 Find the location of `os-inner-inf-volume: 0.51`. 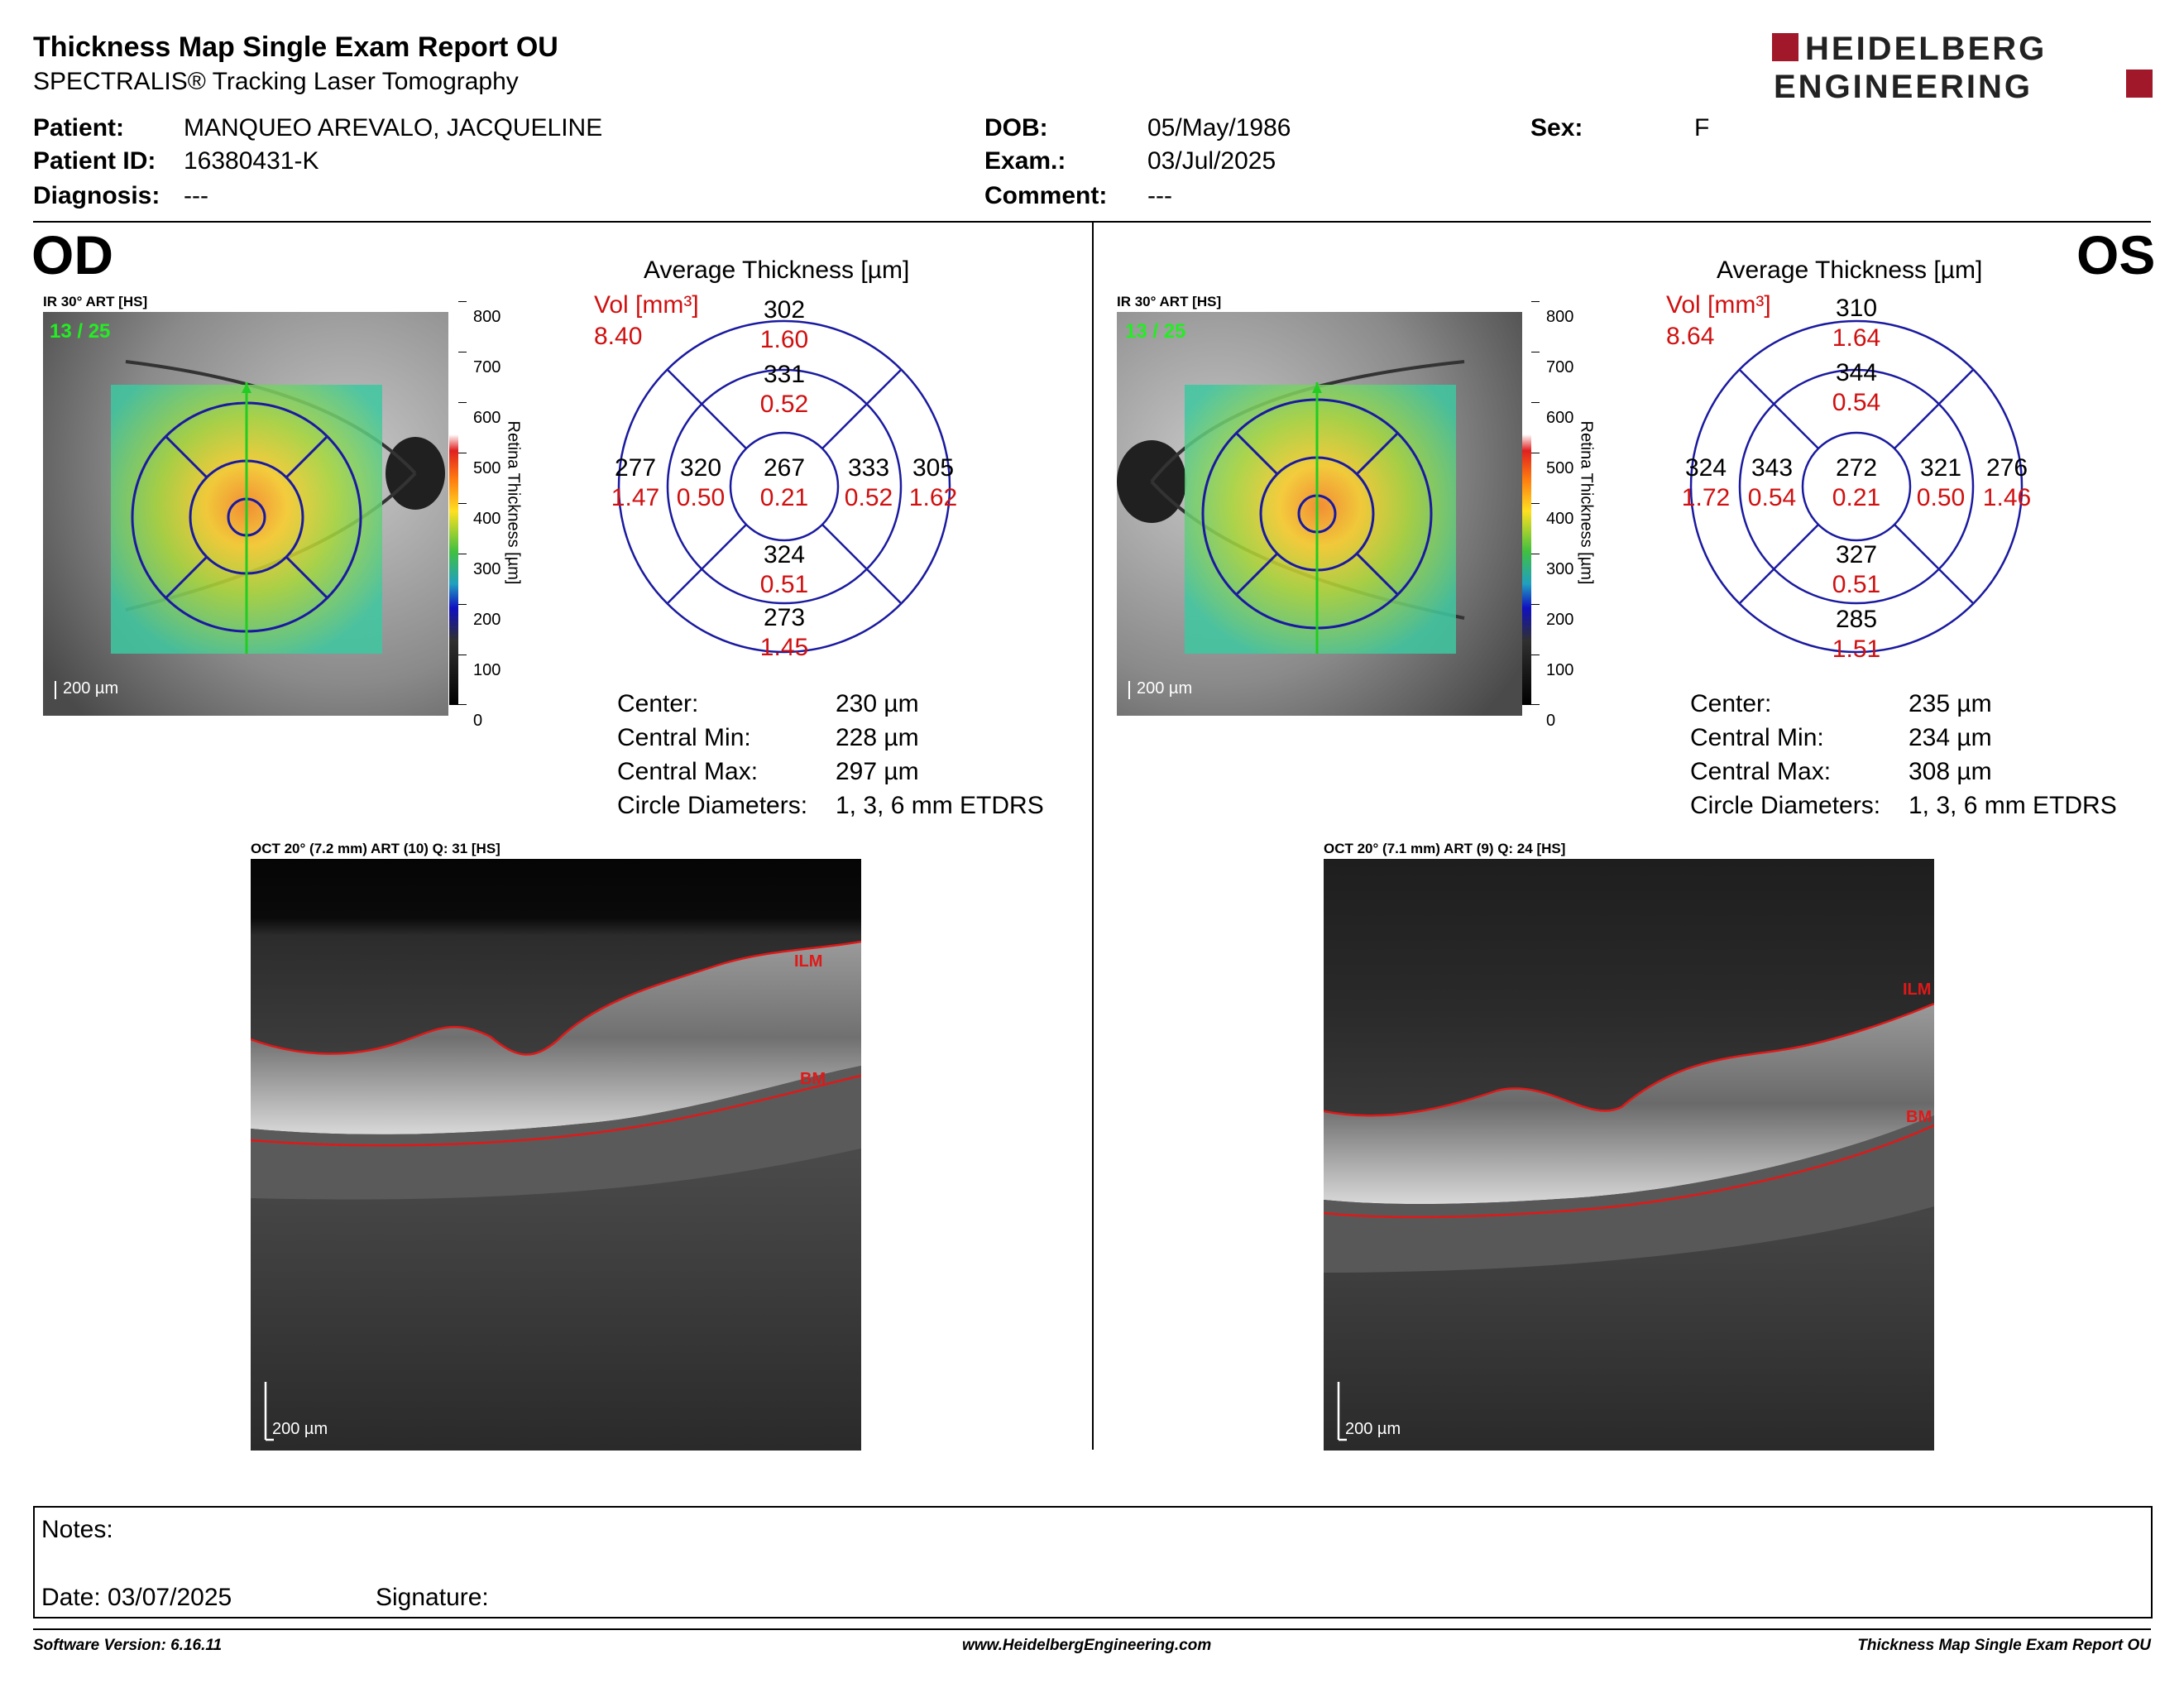

os-inner-inf-volume: 0.51 is located at coordinates (1856, 584).